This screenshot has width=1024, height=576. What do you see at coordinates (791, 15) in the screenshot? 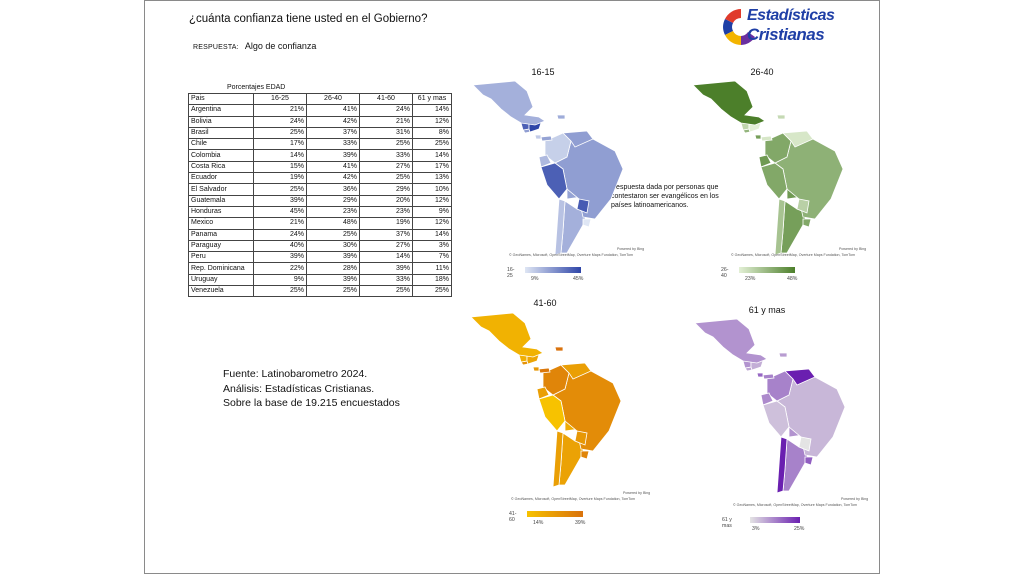
I see `logo-text-1: Estadísticas` at bounding box center [791, 15].